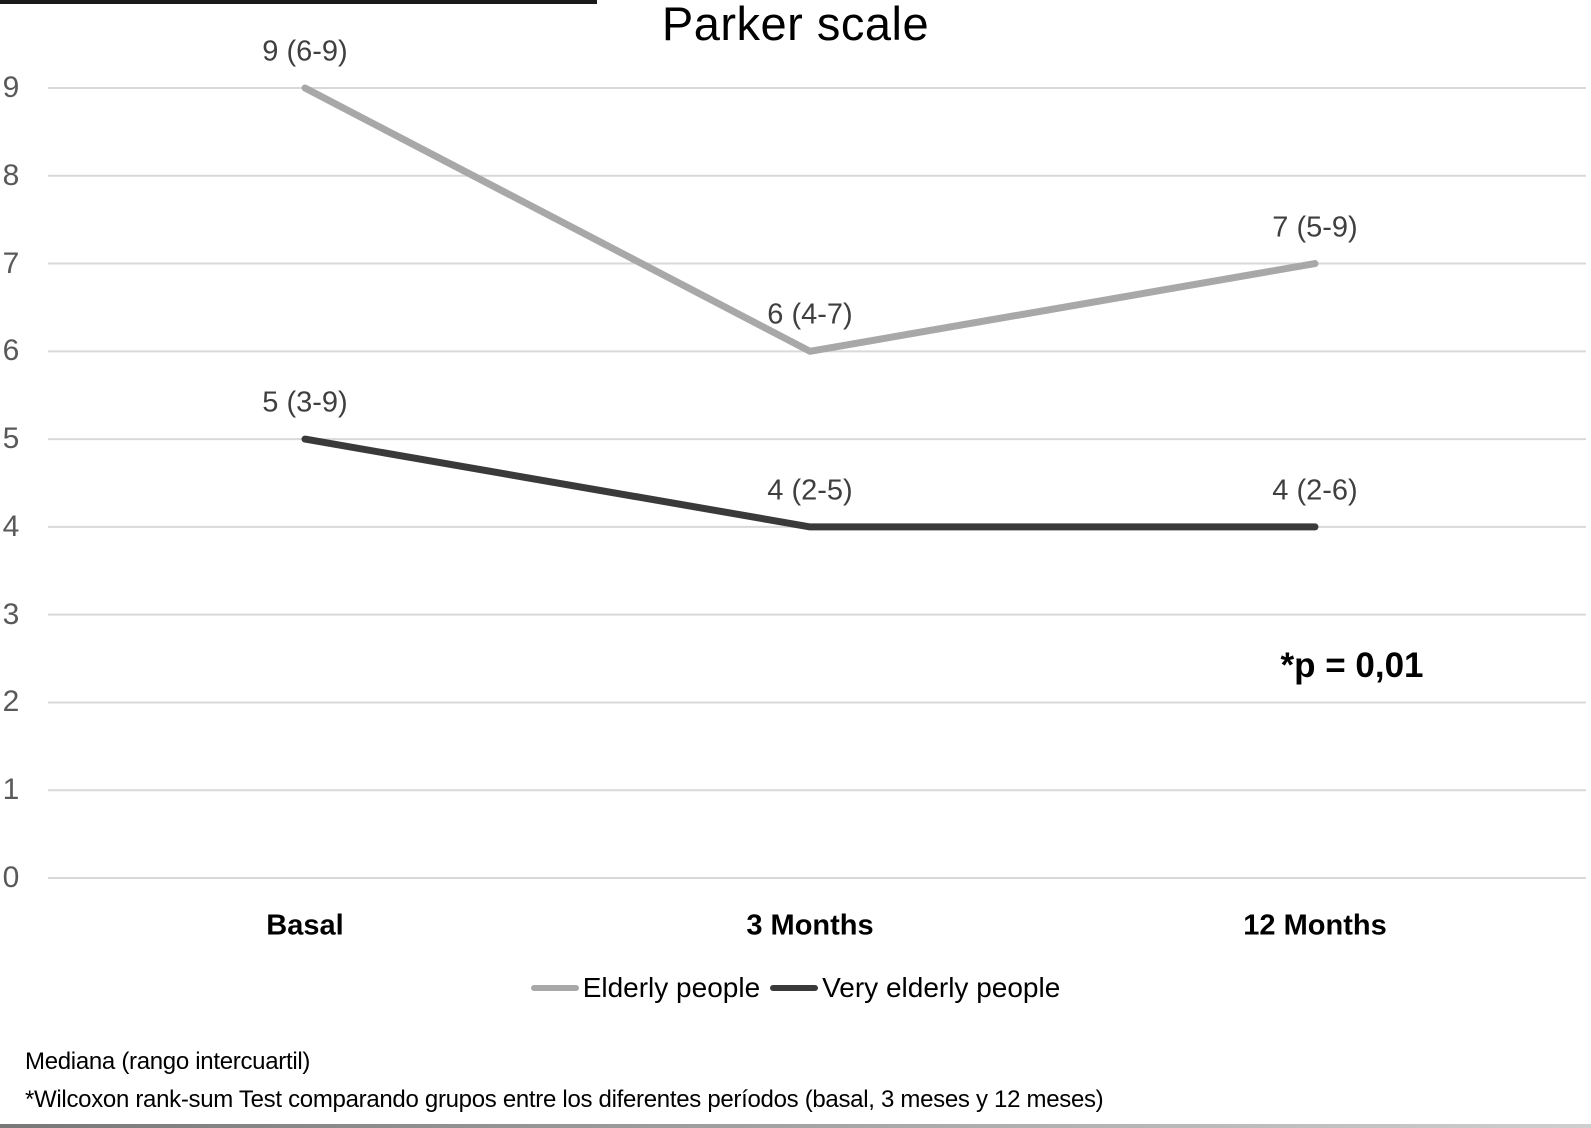  What do you see at coordinates (168, 1061) in the screenshot?
I see `footnote: Mediana (rango intercuartil)` at bounding box center [168, 1061].